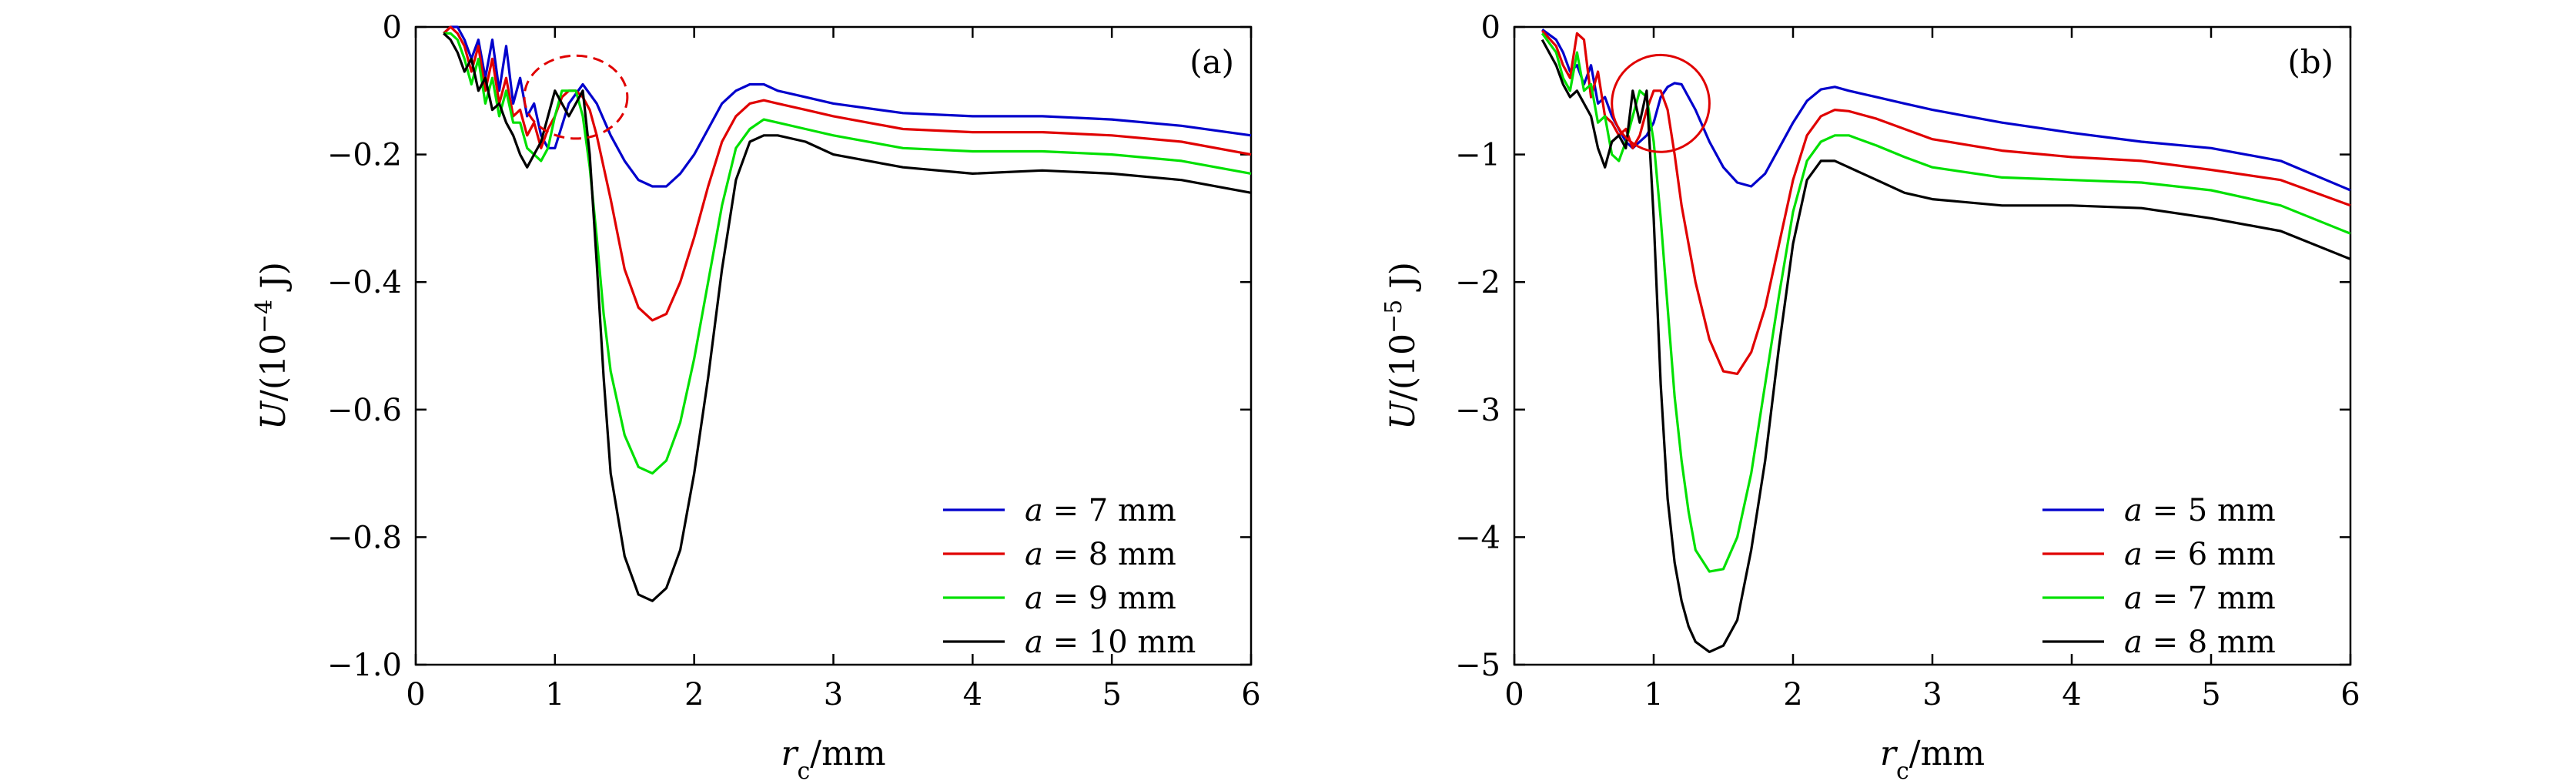  What do you see at coordinates (2200, 555) in the screenshot?
I see `legend-label: a = 6 mm` at bounding box center [2200, 555].